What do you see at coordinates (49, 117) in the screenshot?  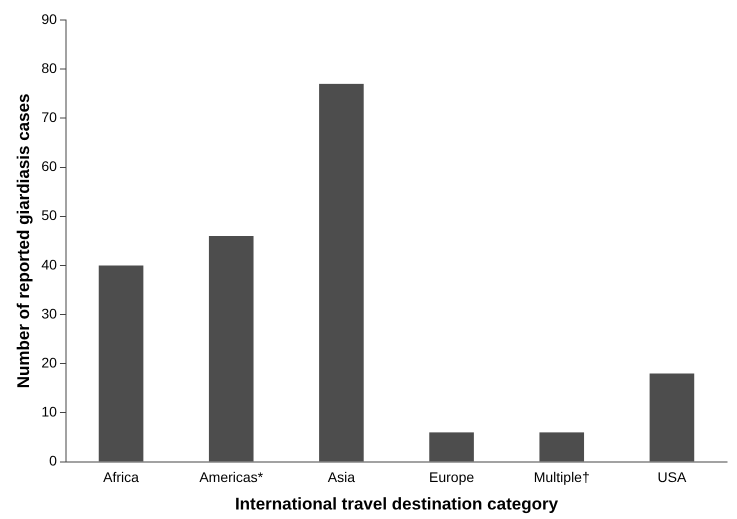 I see `y-tick-label: 70` at bounding box center [49, 117].